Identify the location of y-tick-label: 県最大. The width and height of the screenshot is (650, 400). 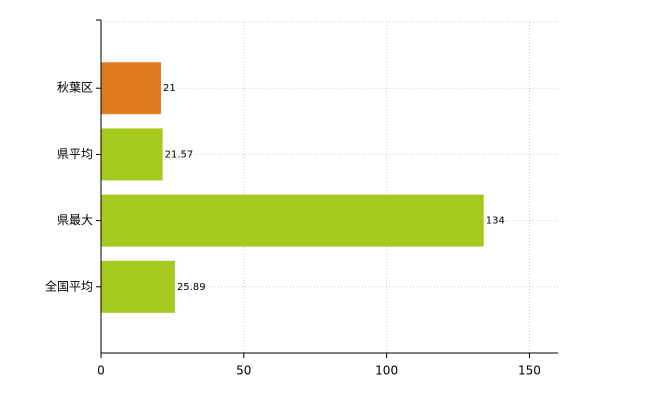
(75, 220).